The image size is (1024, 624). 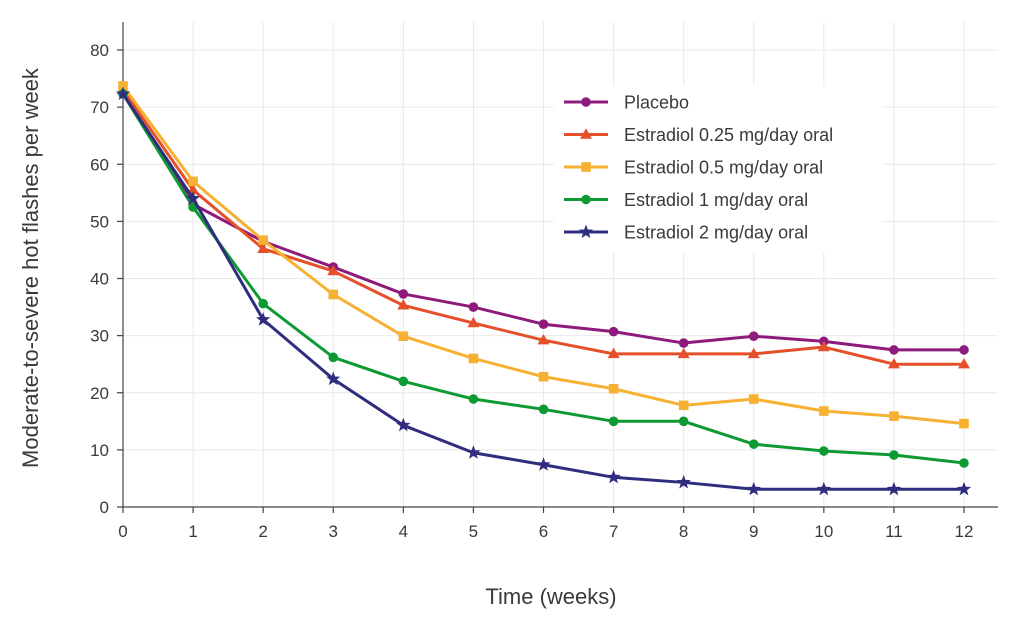 I want to click on legend-item-4: Estradiol 2 mg/day oral, so click(x=686, y=233).